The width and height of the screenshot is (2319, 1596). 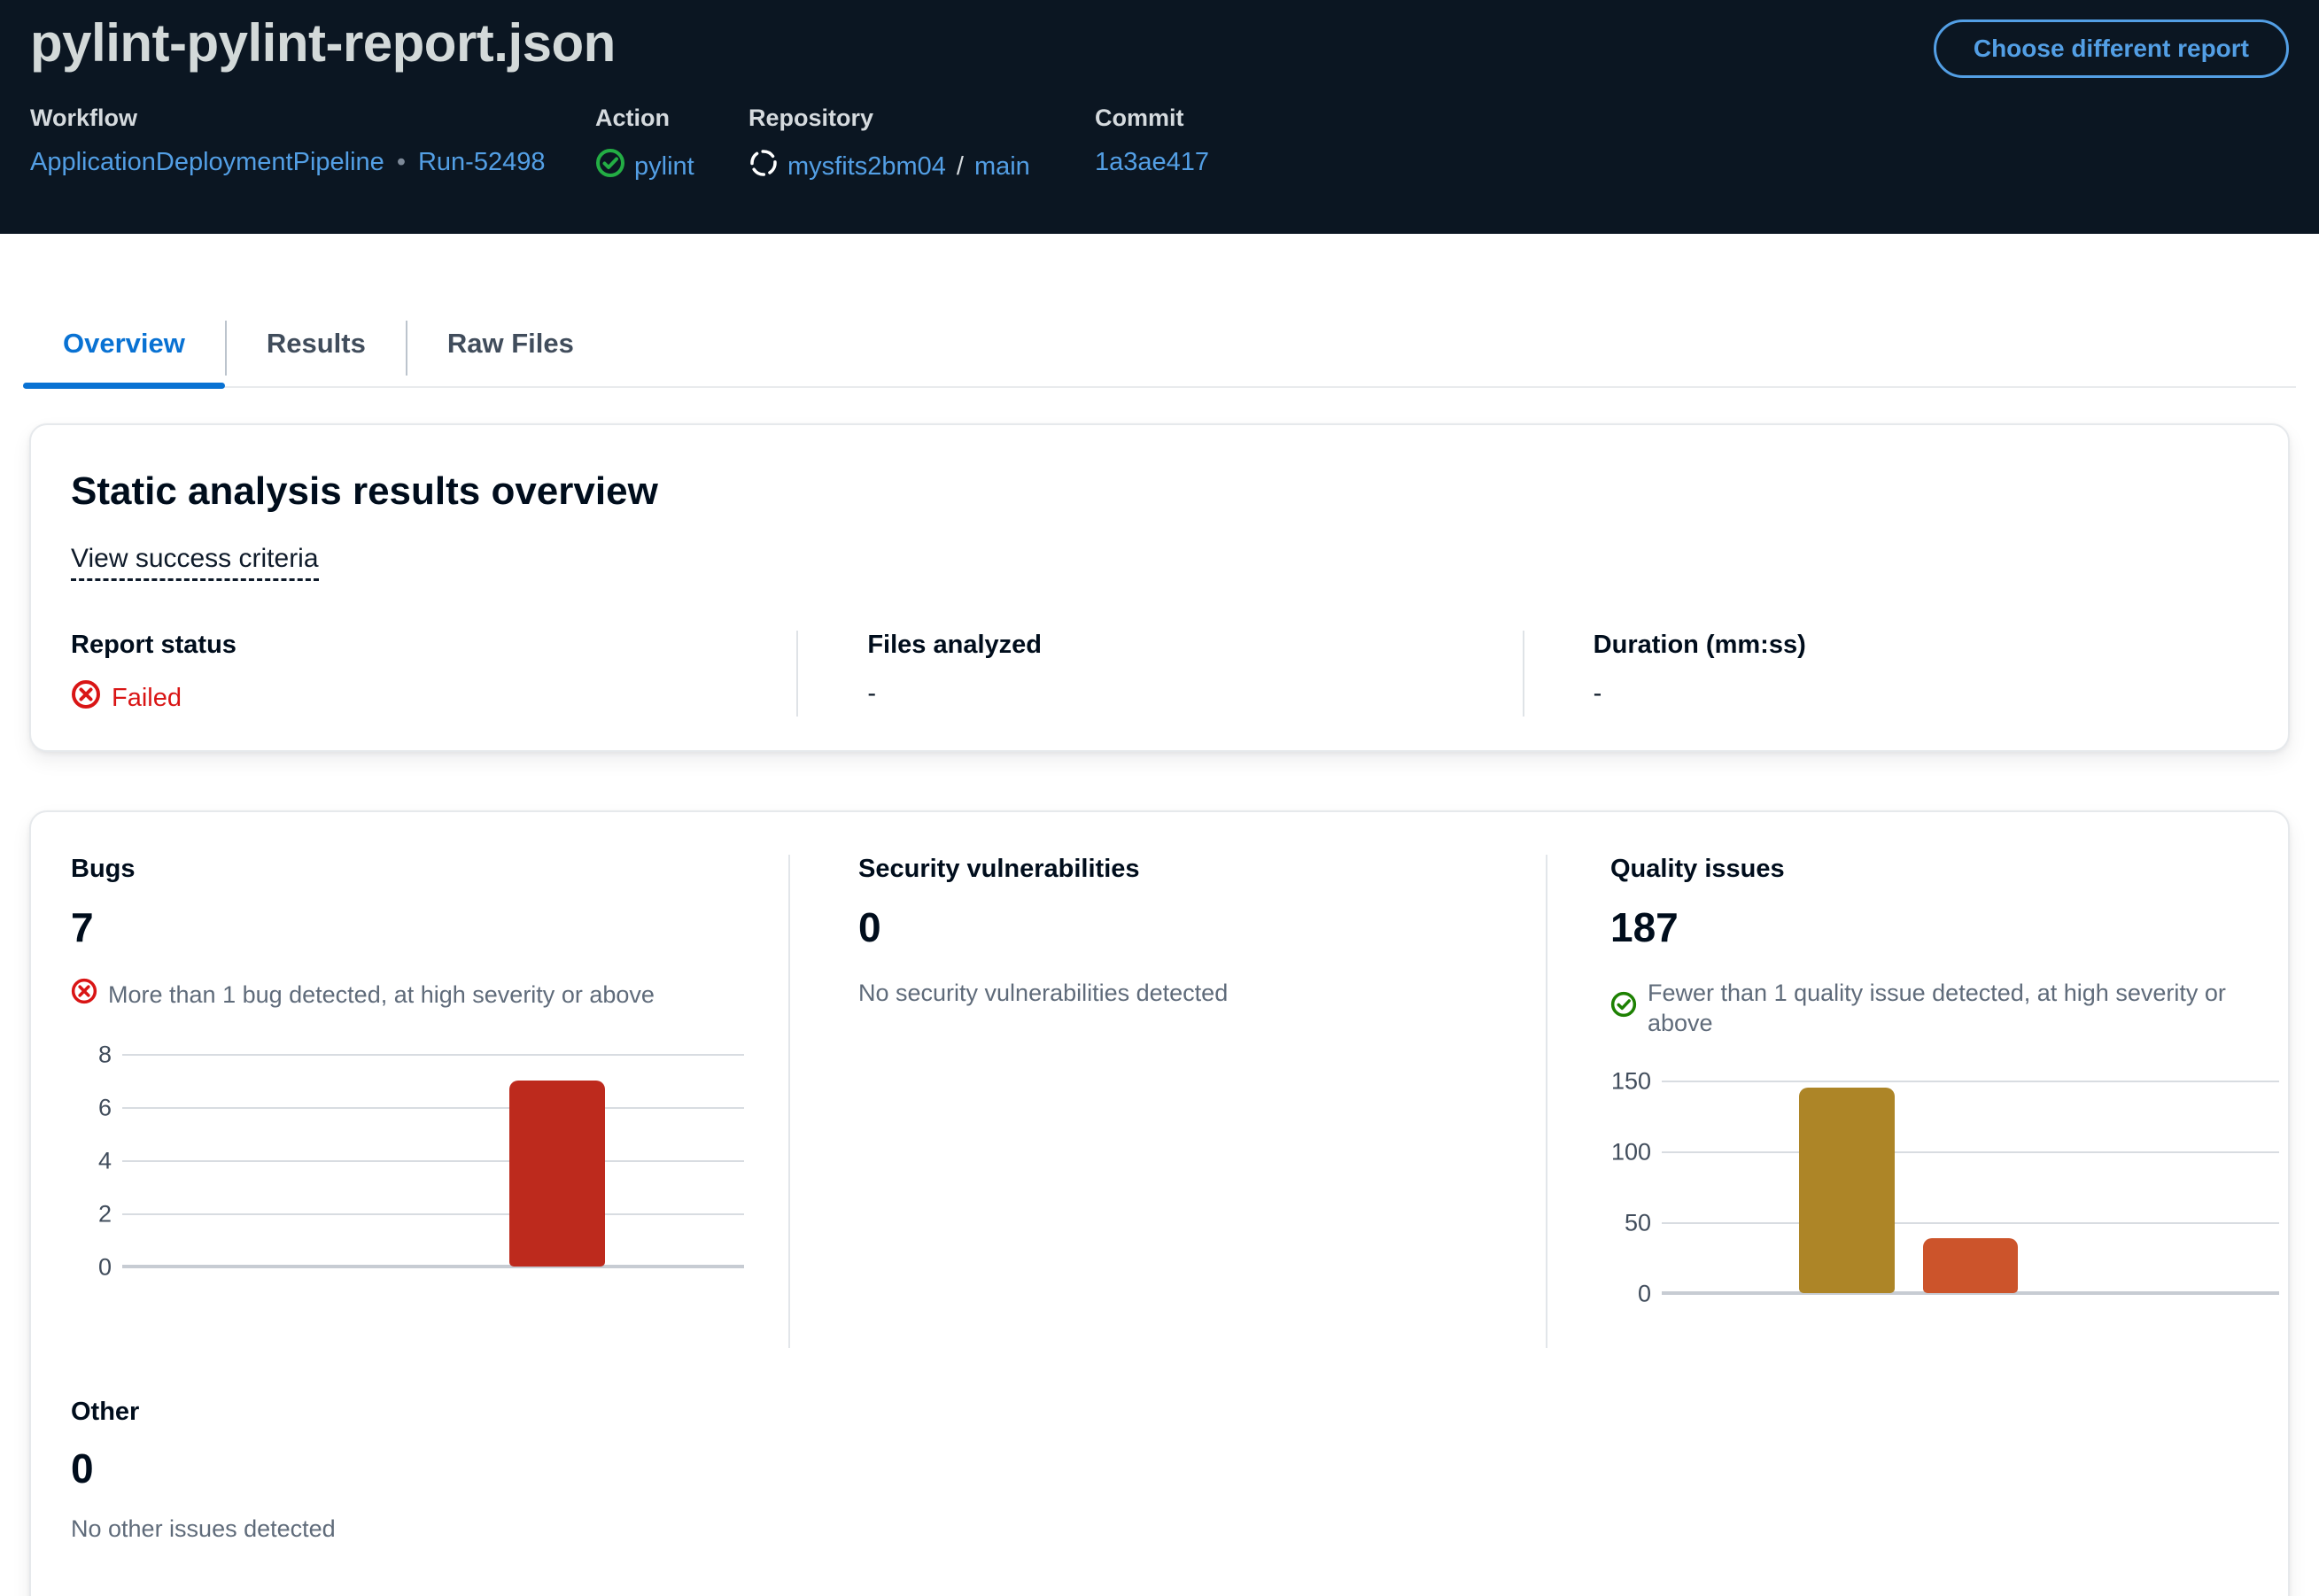 What do you see at coordinates (82, 927) in the screenshot?
I see `bugs-count: 7` at bounding box center [82, 927].